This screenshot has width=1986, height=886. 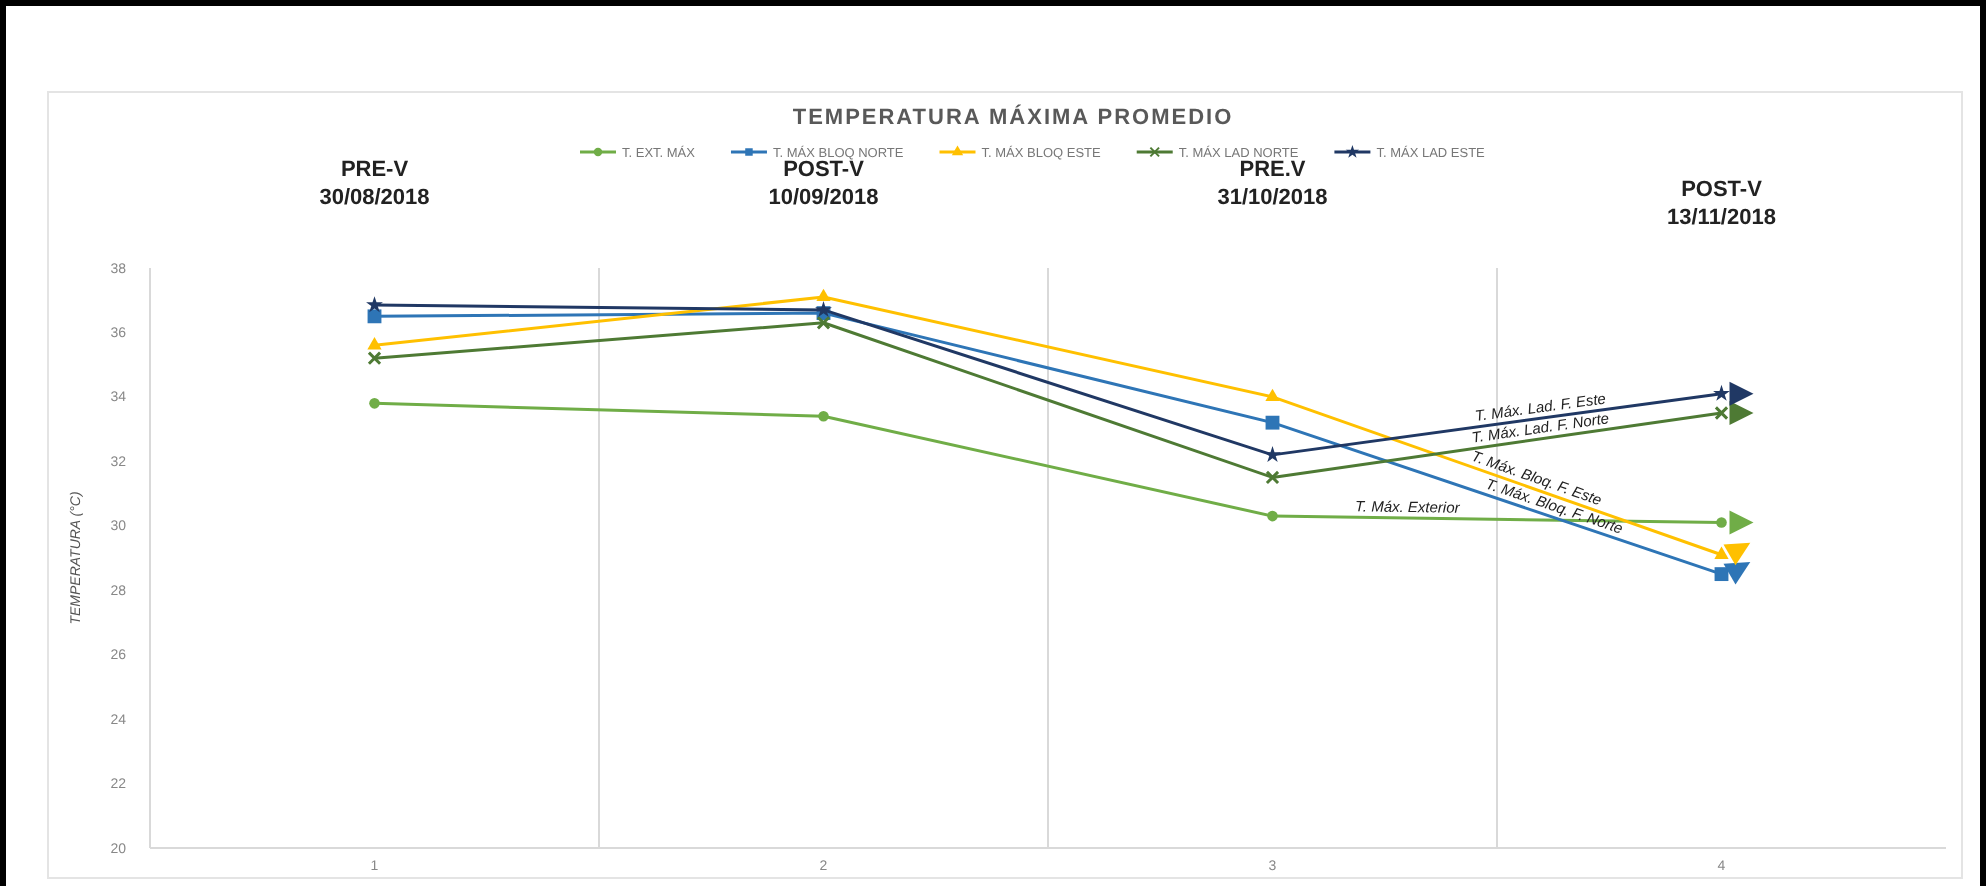 What do you see at coordinates (823, 184) in the screenshot?
I see `text: POST-V 10/09/2018` at bounding box center [823, 184].